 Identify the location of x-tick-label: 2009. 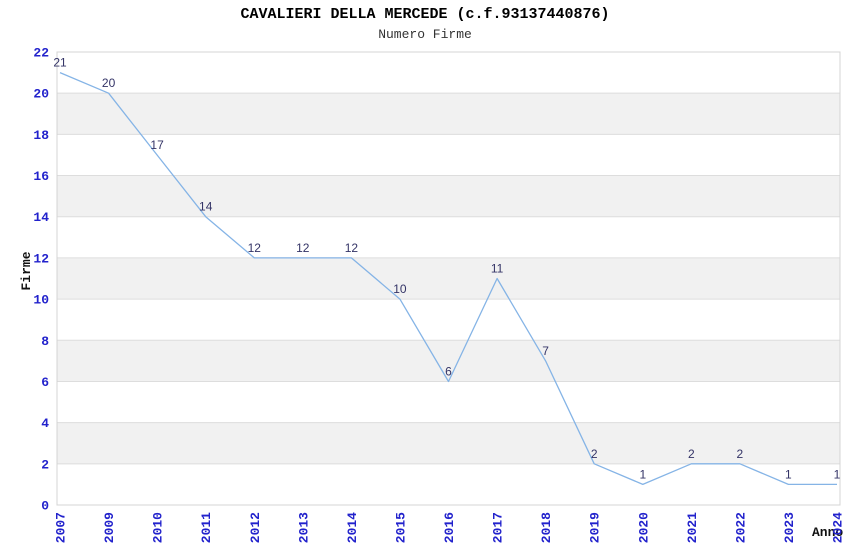
(109, 527).